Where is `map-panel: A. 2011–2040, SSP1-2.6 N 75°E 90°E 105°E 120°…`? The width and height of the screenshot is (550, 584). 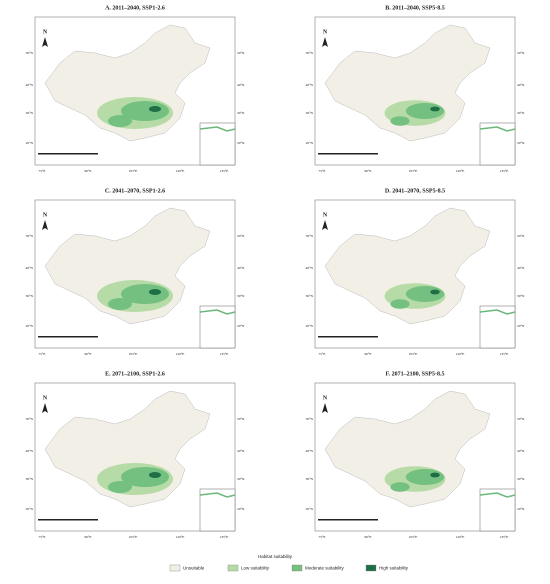
map-panel: A. 2011–2040, SSP1-2.6 N 75°E 90°E 105°E 120°… is located at coordinates (135, 88).